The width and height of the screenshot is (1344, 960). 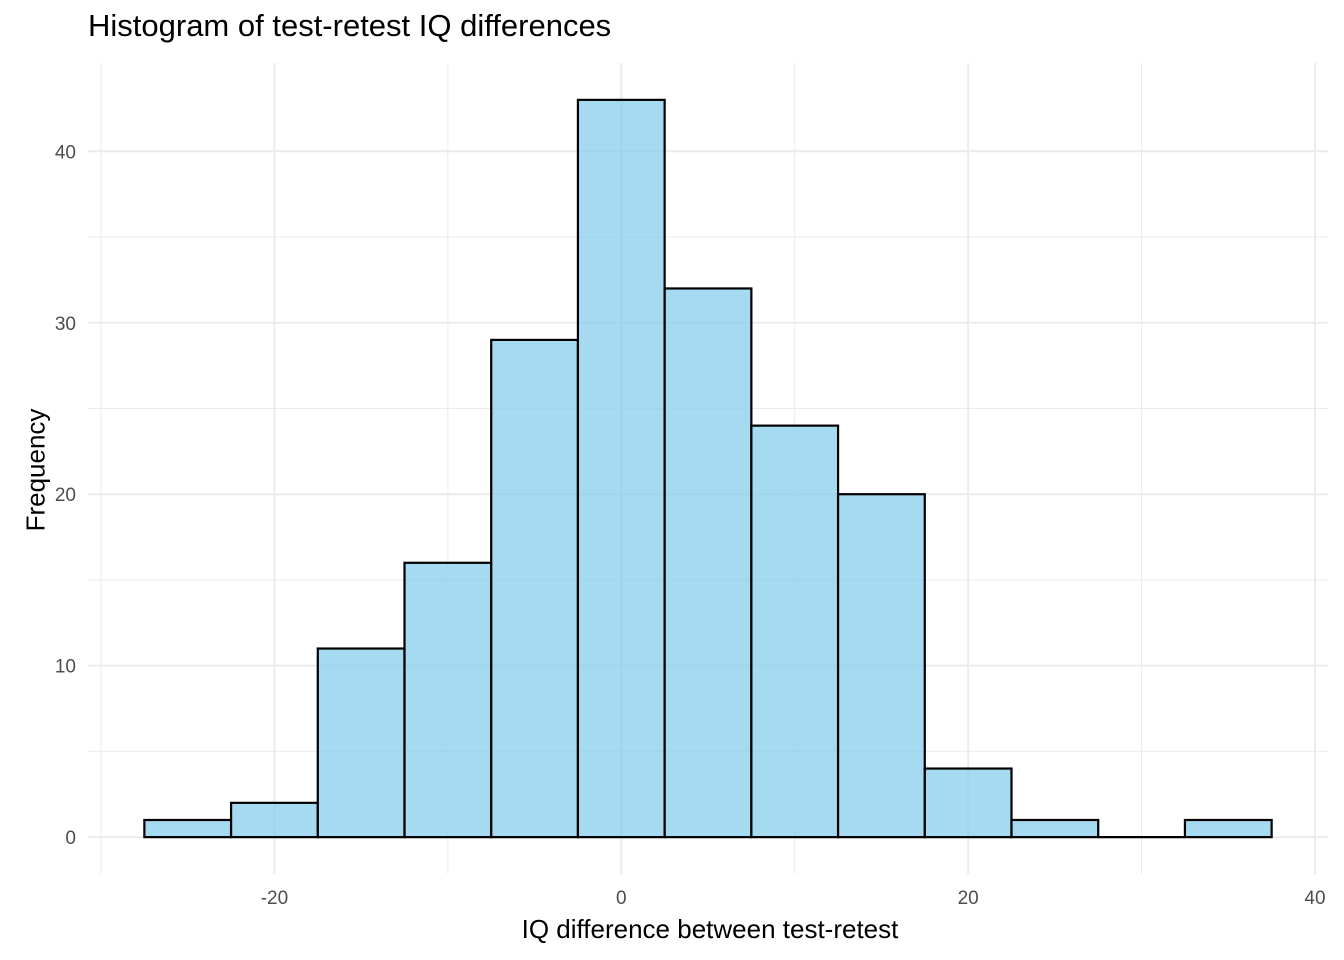 I want to click on y-tick-label: 0, so click(x=70, y=838).